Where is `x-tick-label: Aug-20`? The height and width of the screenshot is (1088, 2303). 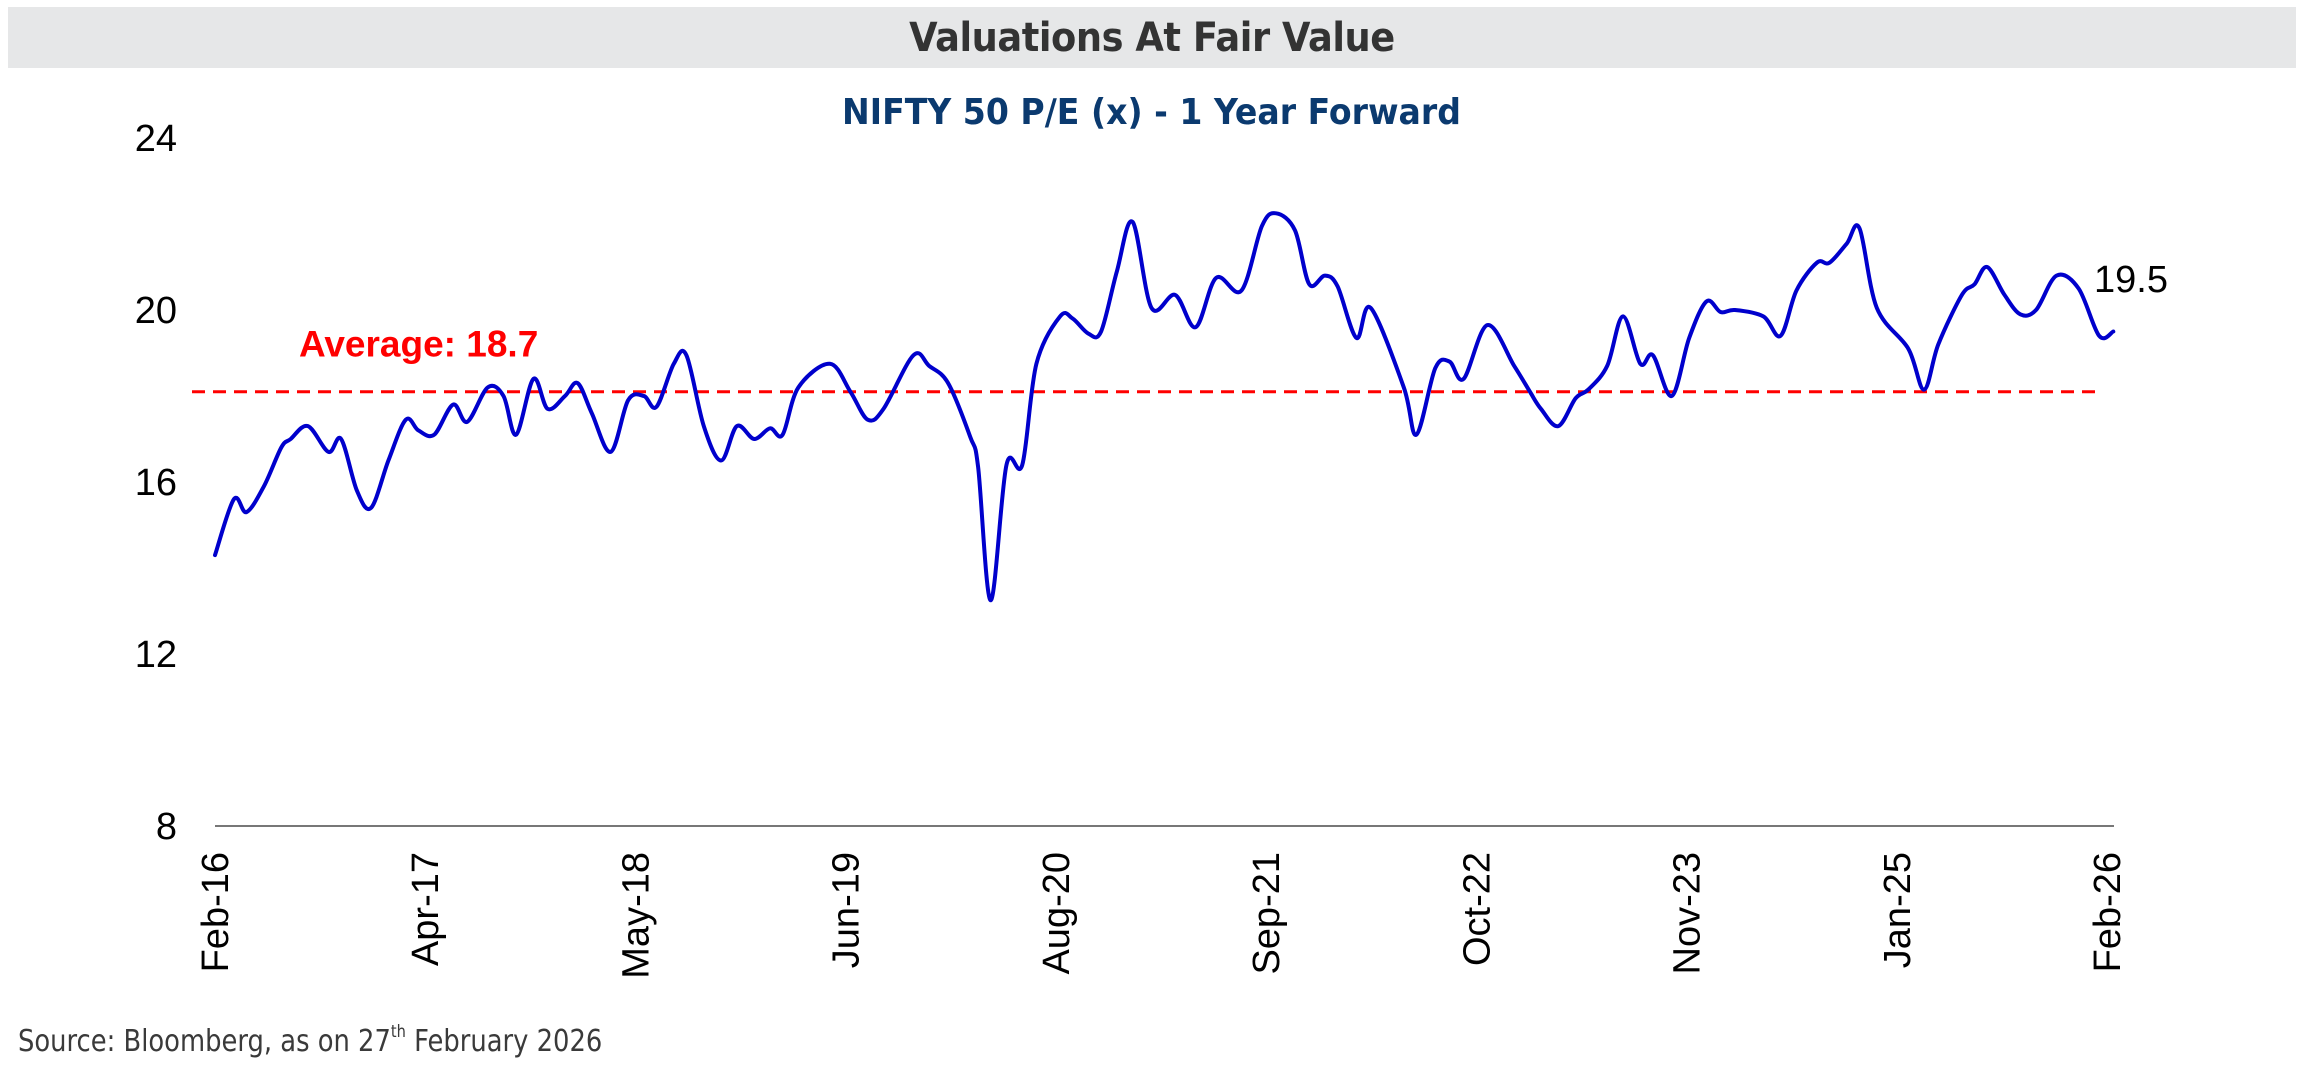 x-tick-label: Aug-20 is located at coordinates (1057, 913).